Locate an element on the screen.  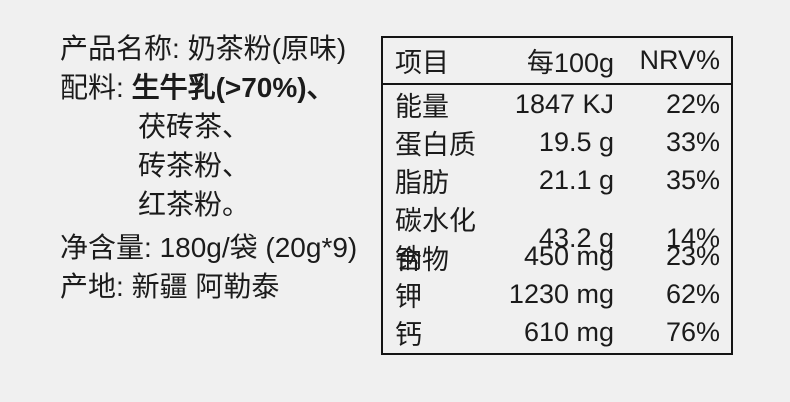
ingredients-line-3: 砖茶粉、 is located at coordinates (194, 165).